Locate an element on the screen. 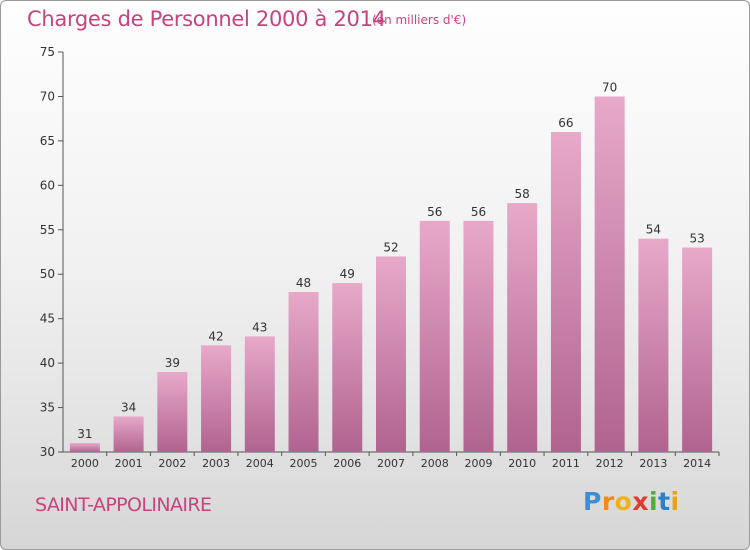 This screenshot has height=550, width=750. y-tick-label: 70 is located at coordinates (47, 96).